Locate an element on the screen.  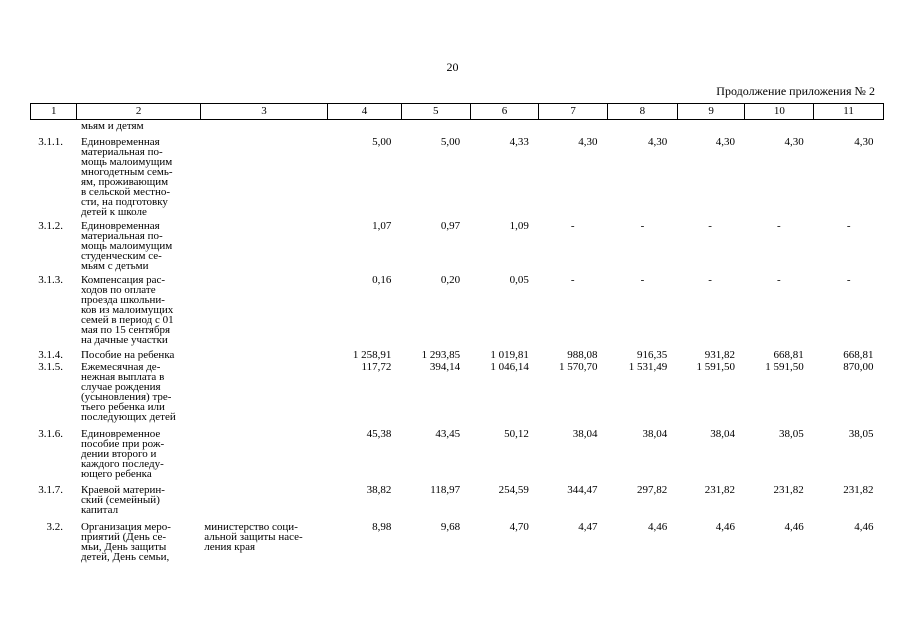
row-code: 3.1.2. is located at coordinates (50, 226).